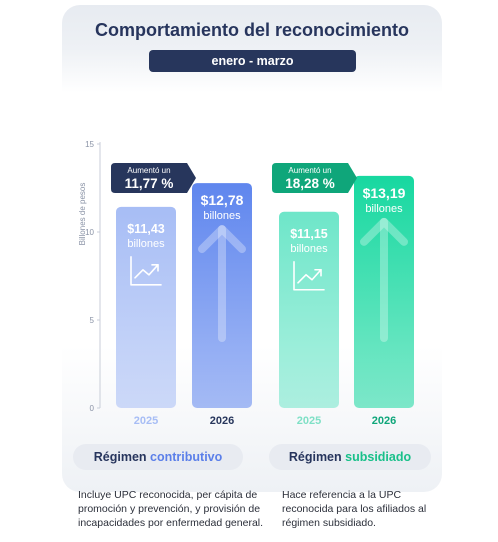  What do you see at coordinates (92, 320) in the screenshot?
I see `y-tick-label: 5` at bounding box center [92, 320].